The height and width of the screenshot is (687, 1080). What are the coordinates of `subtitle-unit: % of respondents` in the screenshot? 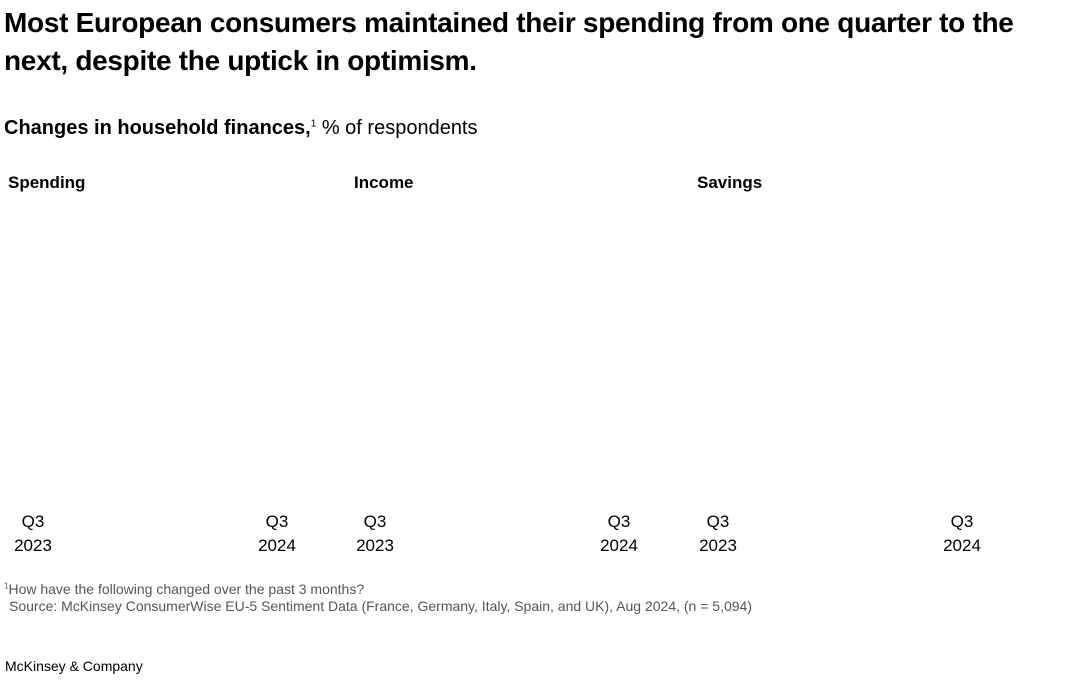 It's located at (397, 128).